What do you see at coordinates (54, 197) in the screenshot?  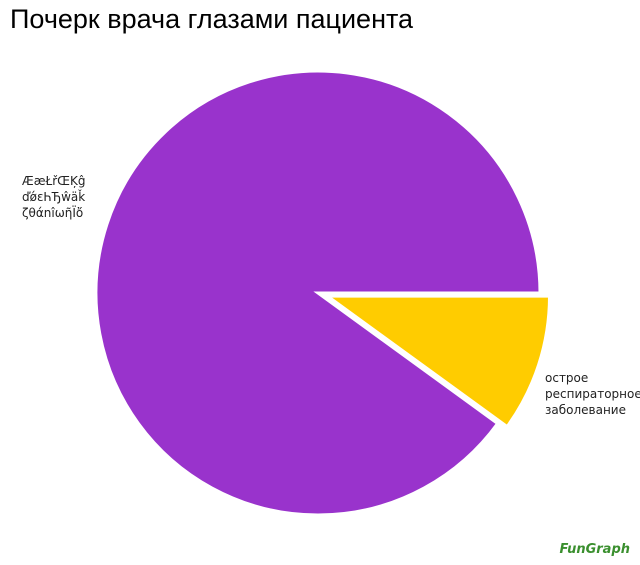 I see `slice-label: ÆæŁřŒĶĝ ďǿεҺЂŵäǩ ζθάnîωῆЇὄ` at bounding box center [54, 197].